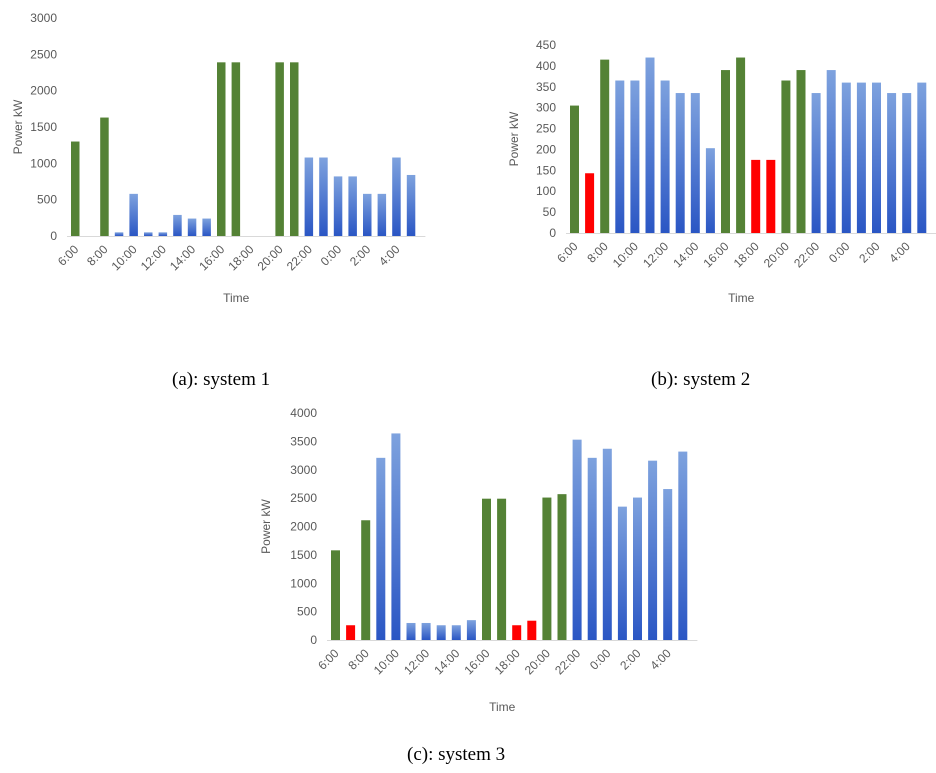 Image resolution: width=936 pixels, height=773 pixels. What do you see at coordinates (550, 212) in the screenshot?
I see `y-tick-label: 50` at bounding box center [550, 212].